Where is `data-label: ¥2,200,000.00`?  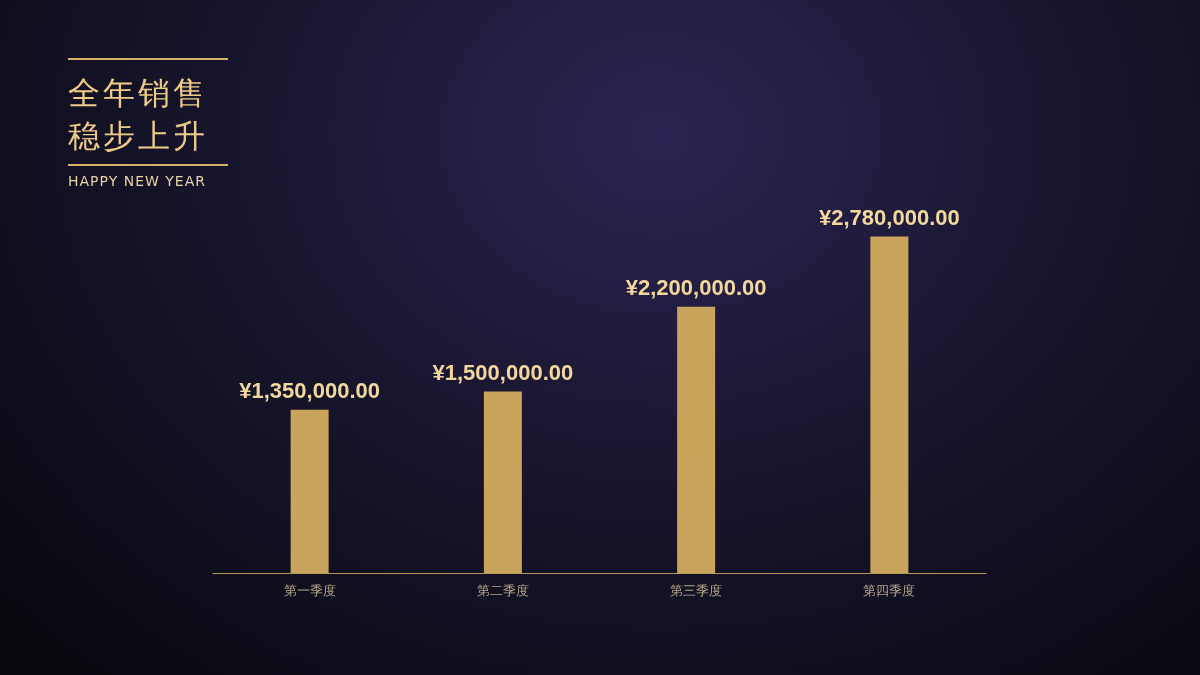 data-label: ¥2,200,000.00 is located at coordinates (696, 288).